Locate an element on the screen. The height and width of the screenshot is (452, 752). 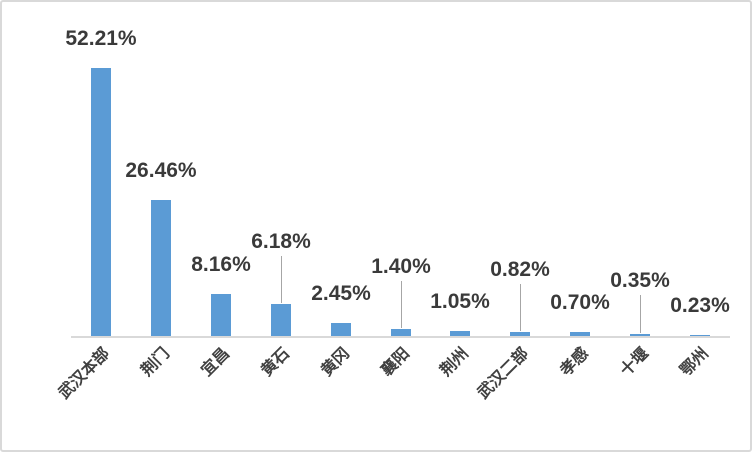
data-label: 0.23% is located at coordinates (700, 305).